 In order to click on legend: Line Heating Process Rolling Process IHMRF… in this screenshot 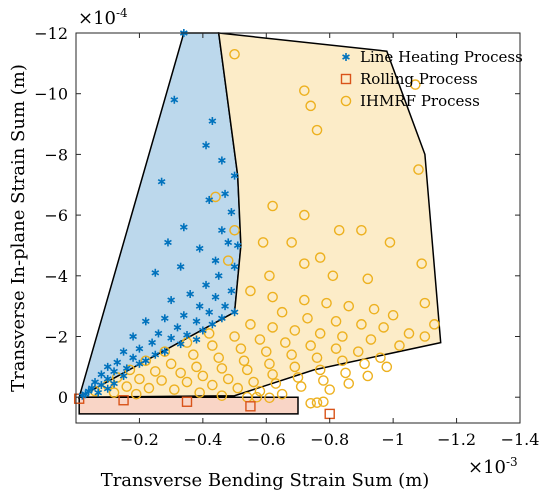, I will do `click(431, 79)`.